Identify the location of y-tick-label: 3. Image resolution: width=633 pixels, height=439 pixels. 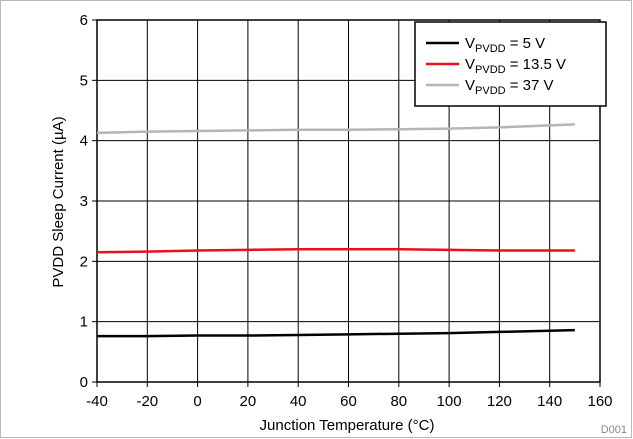
(84, 201).